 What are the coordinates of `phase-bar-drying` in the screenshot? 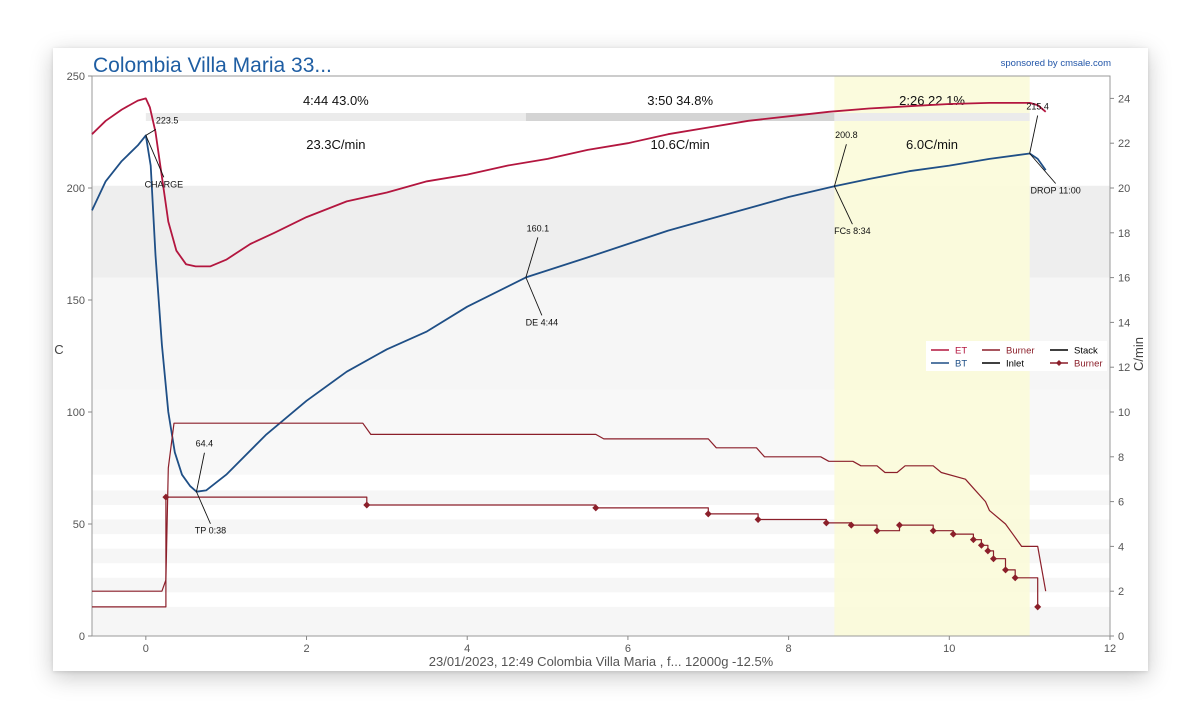 It's located at (335, 117).